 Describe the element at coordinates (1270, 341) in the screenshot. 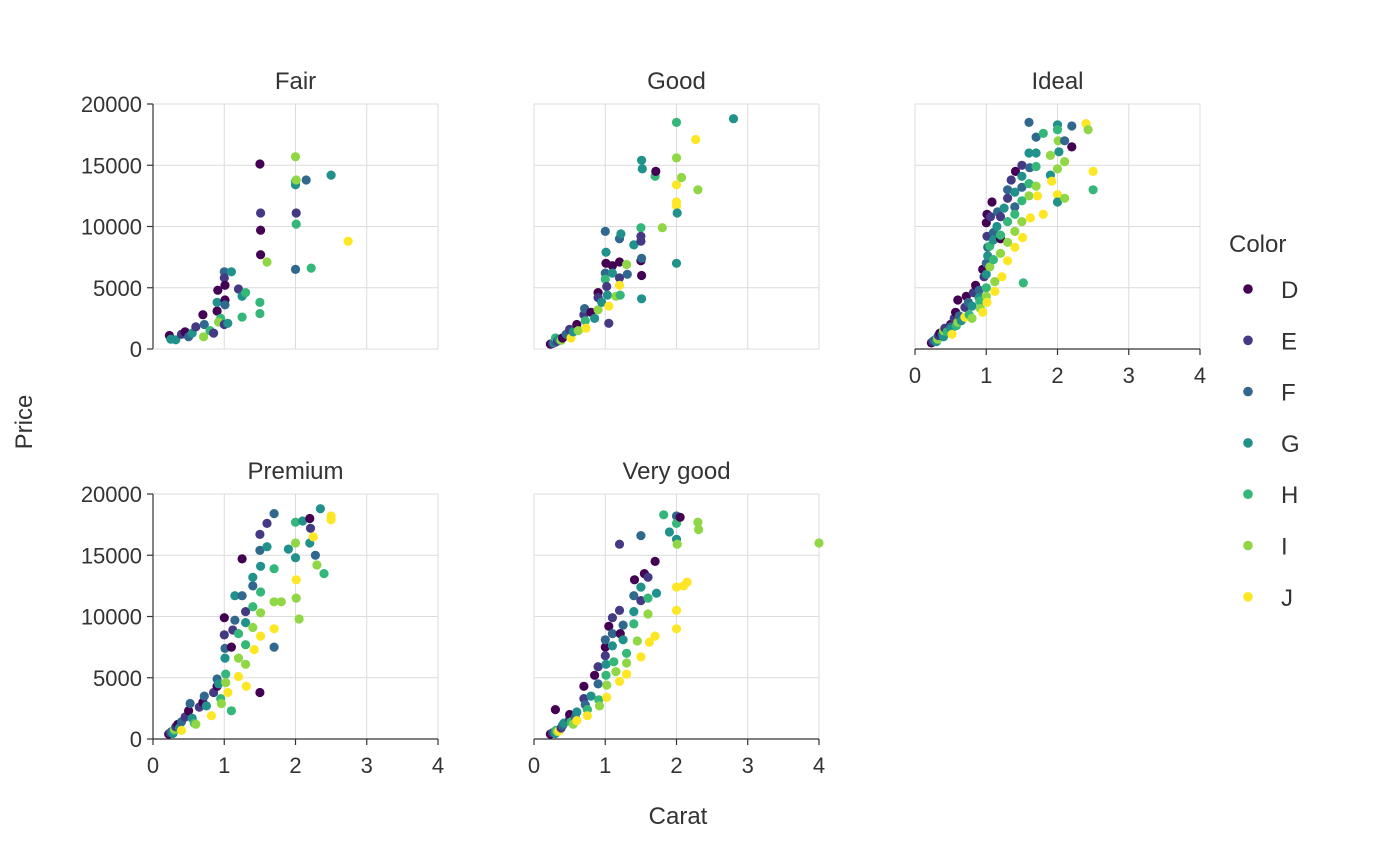

I see `legend-item-e: E` at that location.